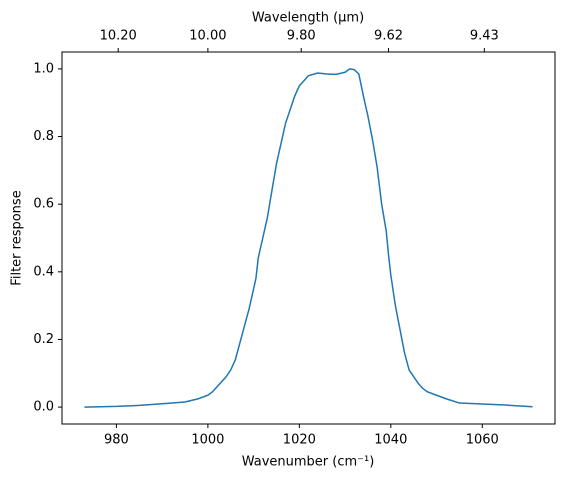  Describe the element at coordinates (118, 36) in the screenshot. I see `x2-tick-label: 10.20` at that location.